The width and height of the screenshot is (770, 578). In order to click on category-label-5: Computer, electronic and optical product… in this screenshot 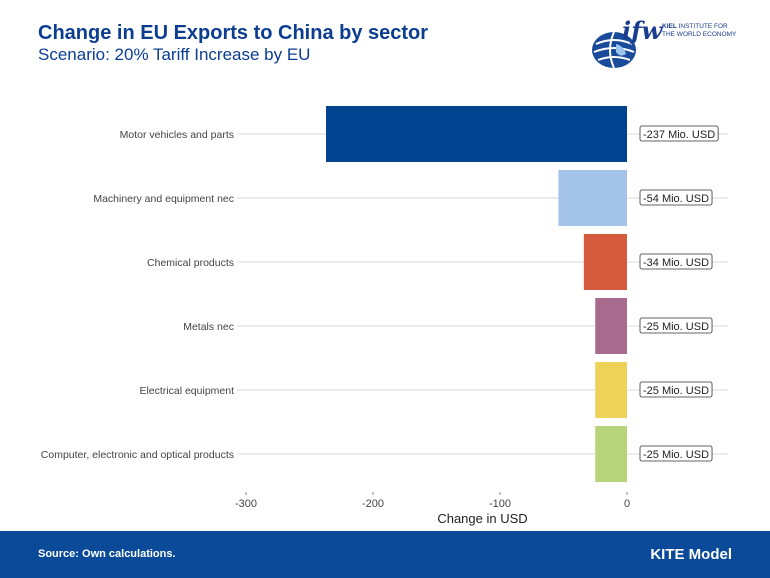, I will do `click(137, 455)`.